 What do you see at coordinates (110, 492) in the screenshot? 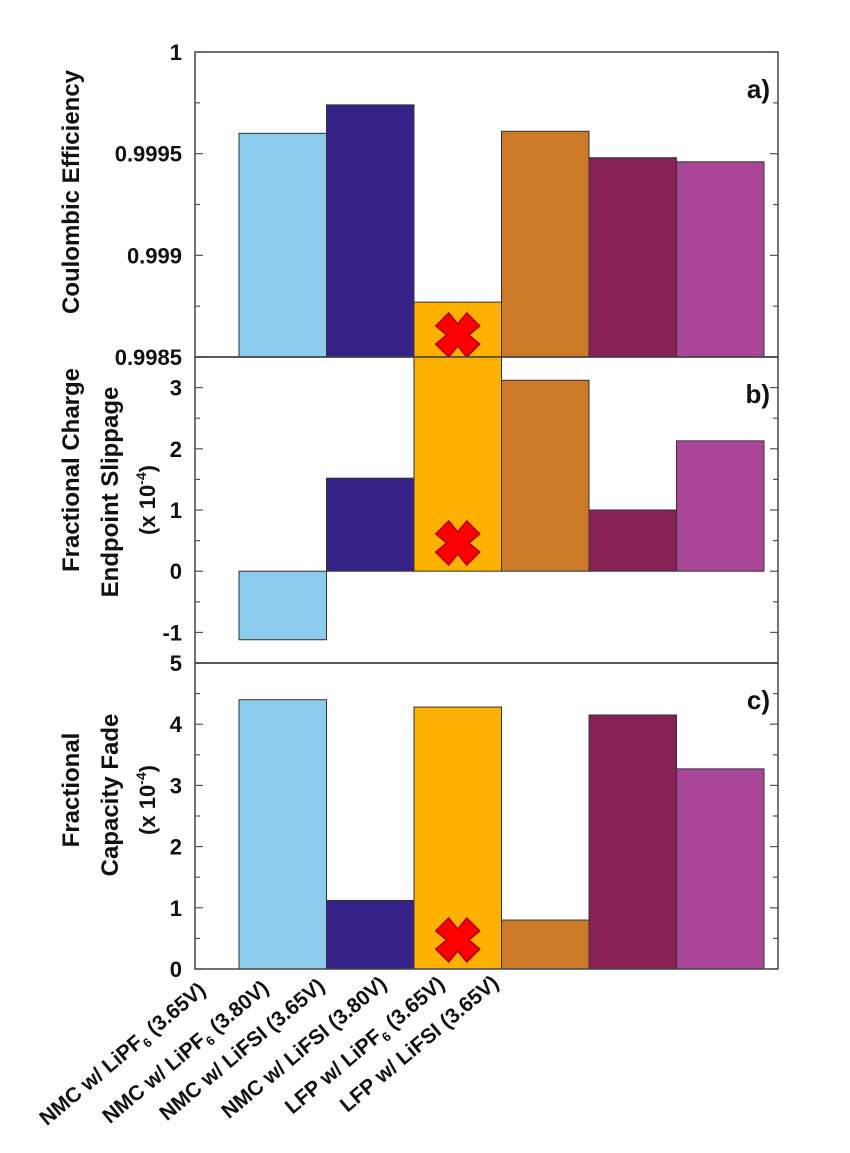
I see `ylabel-b-line2: Endpoint Slippage` at bounding box center [110, 492].